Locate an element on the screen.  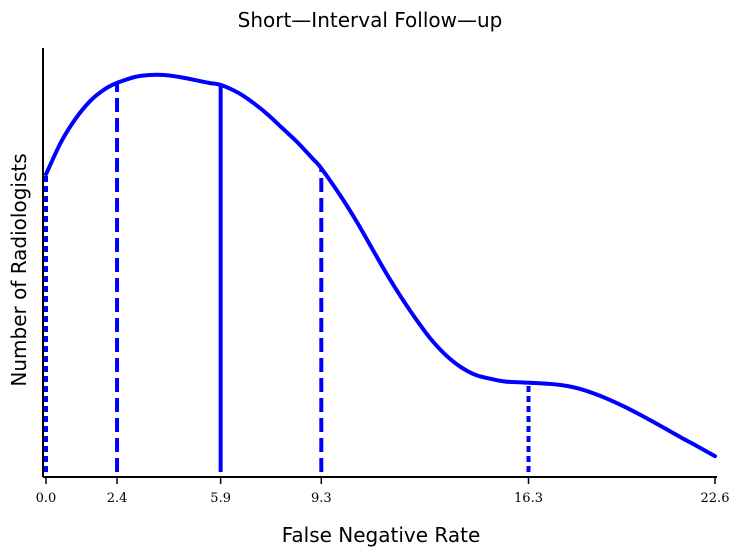
x-tick-label: 9.3 is located at coordinates (321, 498).